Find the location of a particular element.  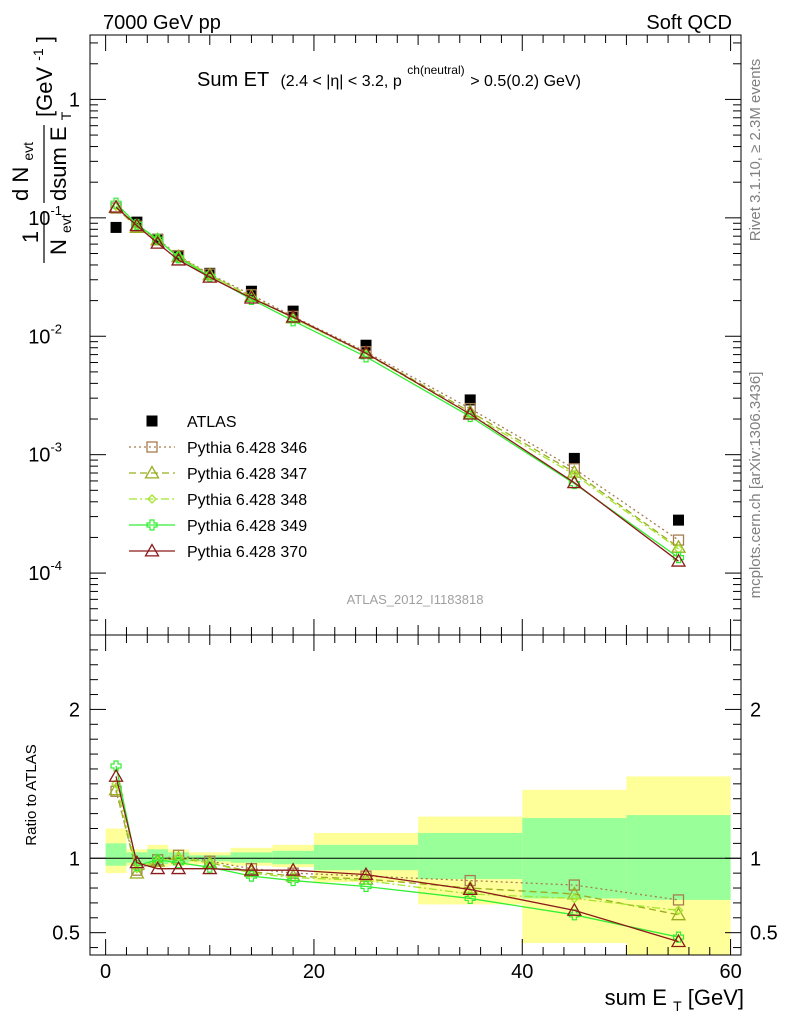

legend-label-0: ATLAS is located at coordinates (212, 422).